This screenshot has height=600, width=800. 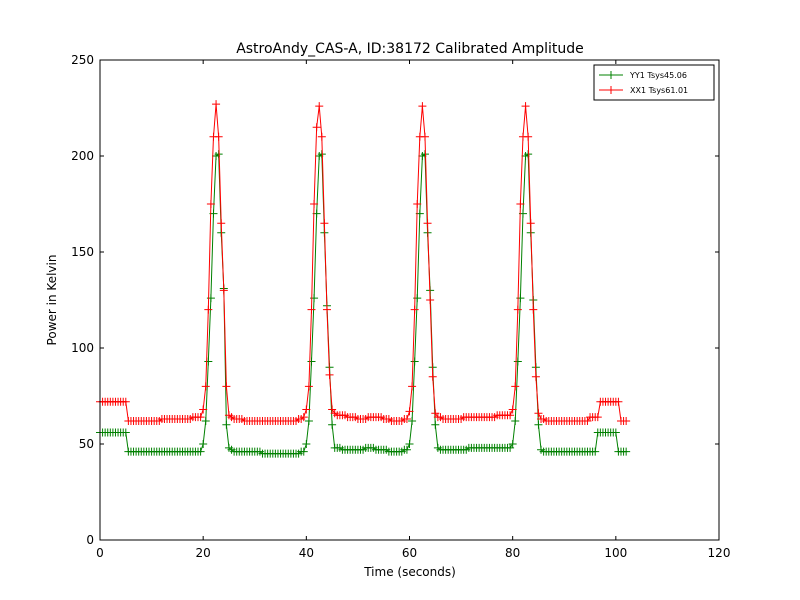 What do you see at coordinates (82, 60) in the screenshot?
I see `y-tick-label: 250` at bounding box center [82, 60].